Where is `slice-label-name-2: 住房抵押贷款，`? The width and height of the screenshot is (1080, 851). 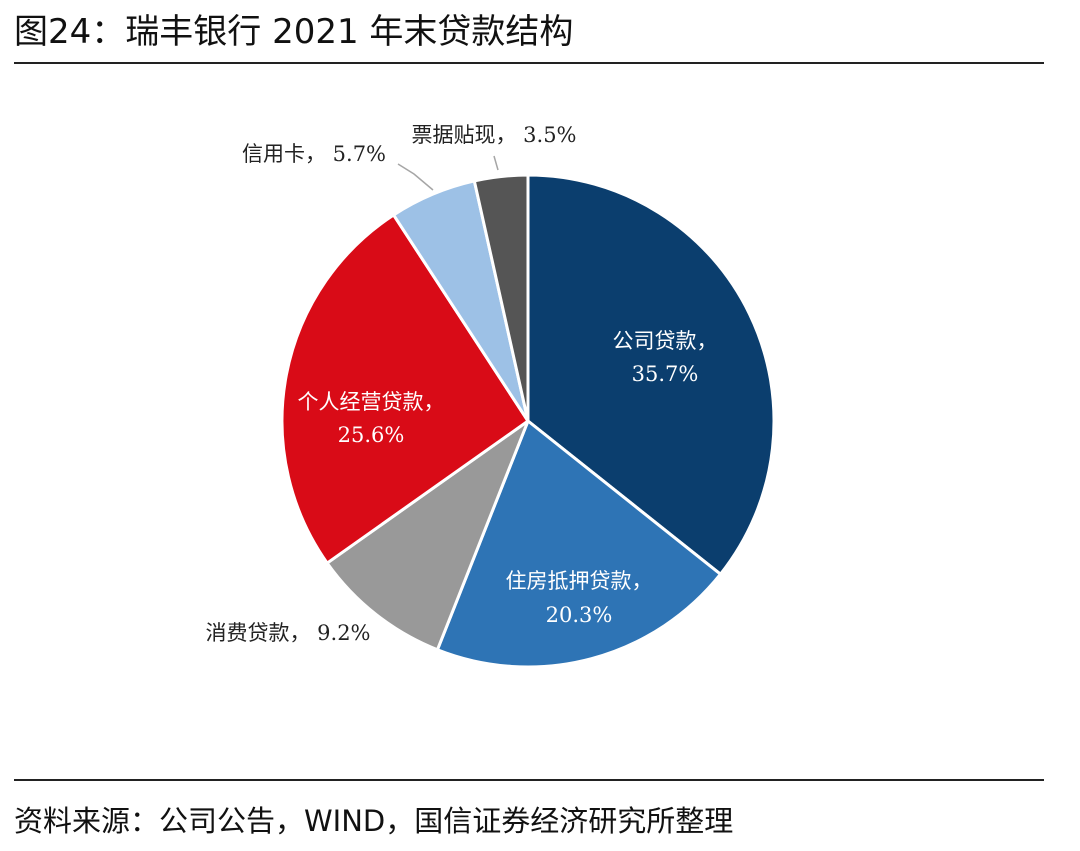 slice-label-name-2: 住房抵押贷款， is located at coordinates (579, 581).